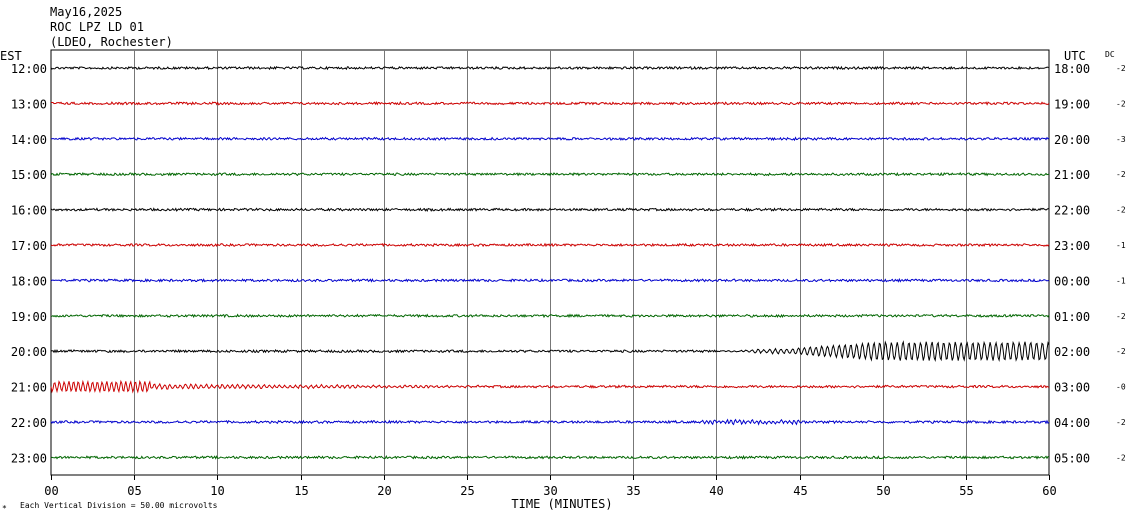  I want to click on est-time-label: 12:00, so click(29, 69).